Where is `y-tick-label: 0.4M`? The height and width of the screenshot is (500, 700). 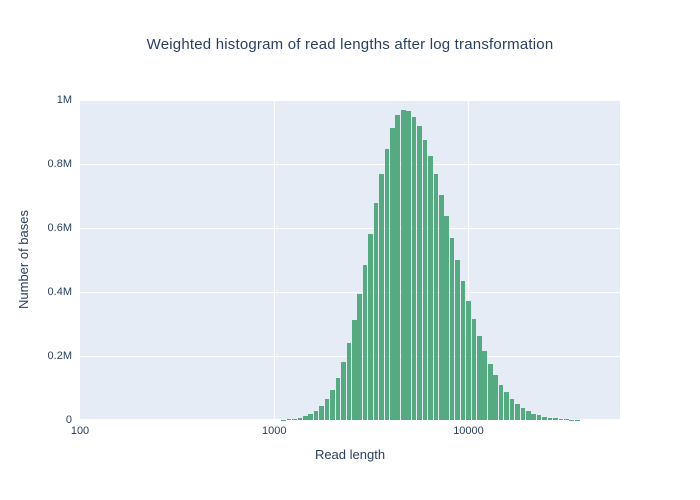
y-tick-label: 0.4M is located at coordinates (59, 292).